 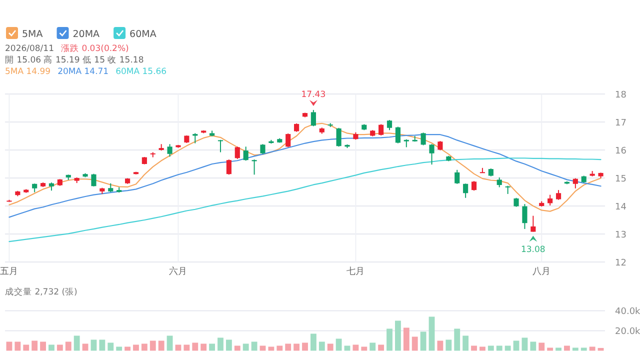 I want to click on text: 5MA 14.99, so click(x=28, y=72).